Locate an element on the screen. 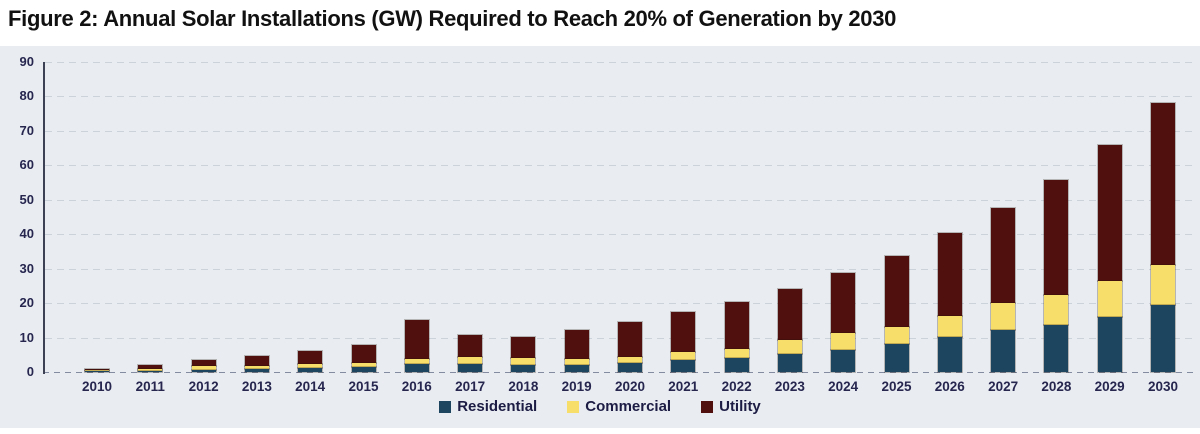  x-tick-label-2024: 2024 is located at coordinates (843, 386).